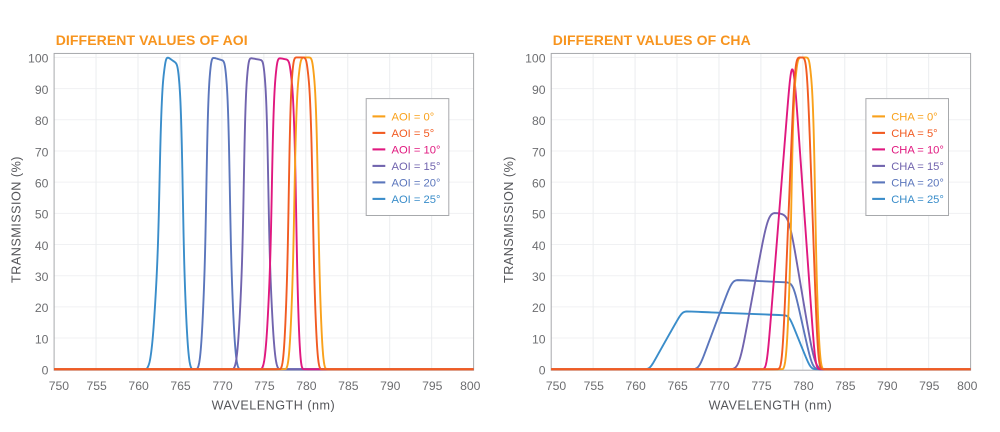 This screenshot has height=432, width=1000. I want to click on svg-text: AOI = 25°, so click(416, 200).